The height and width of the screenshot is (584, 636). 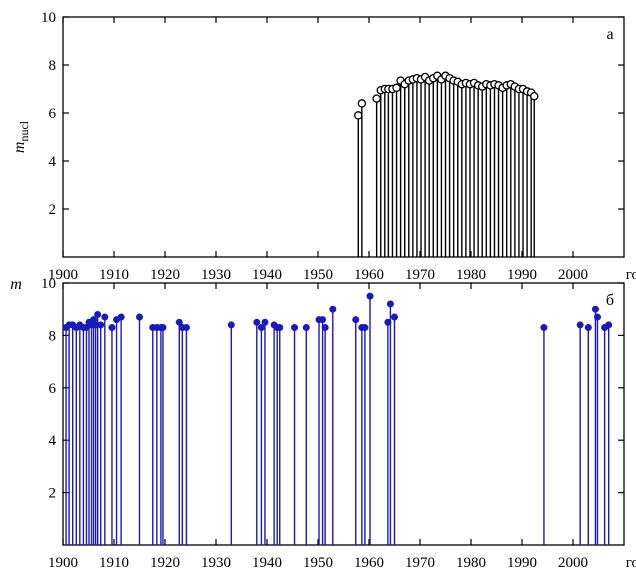 I want to click on y-axis-title: m, so click(x=16, y=284).